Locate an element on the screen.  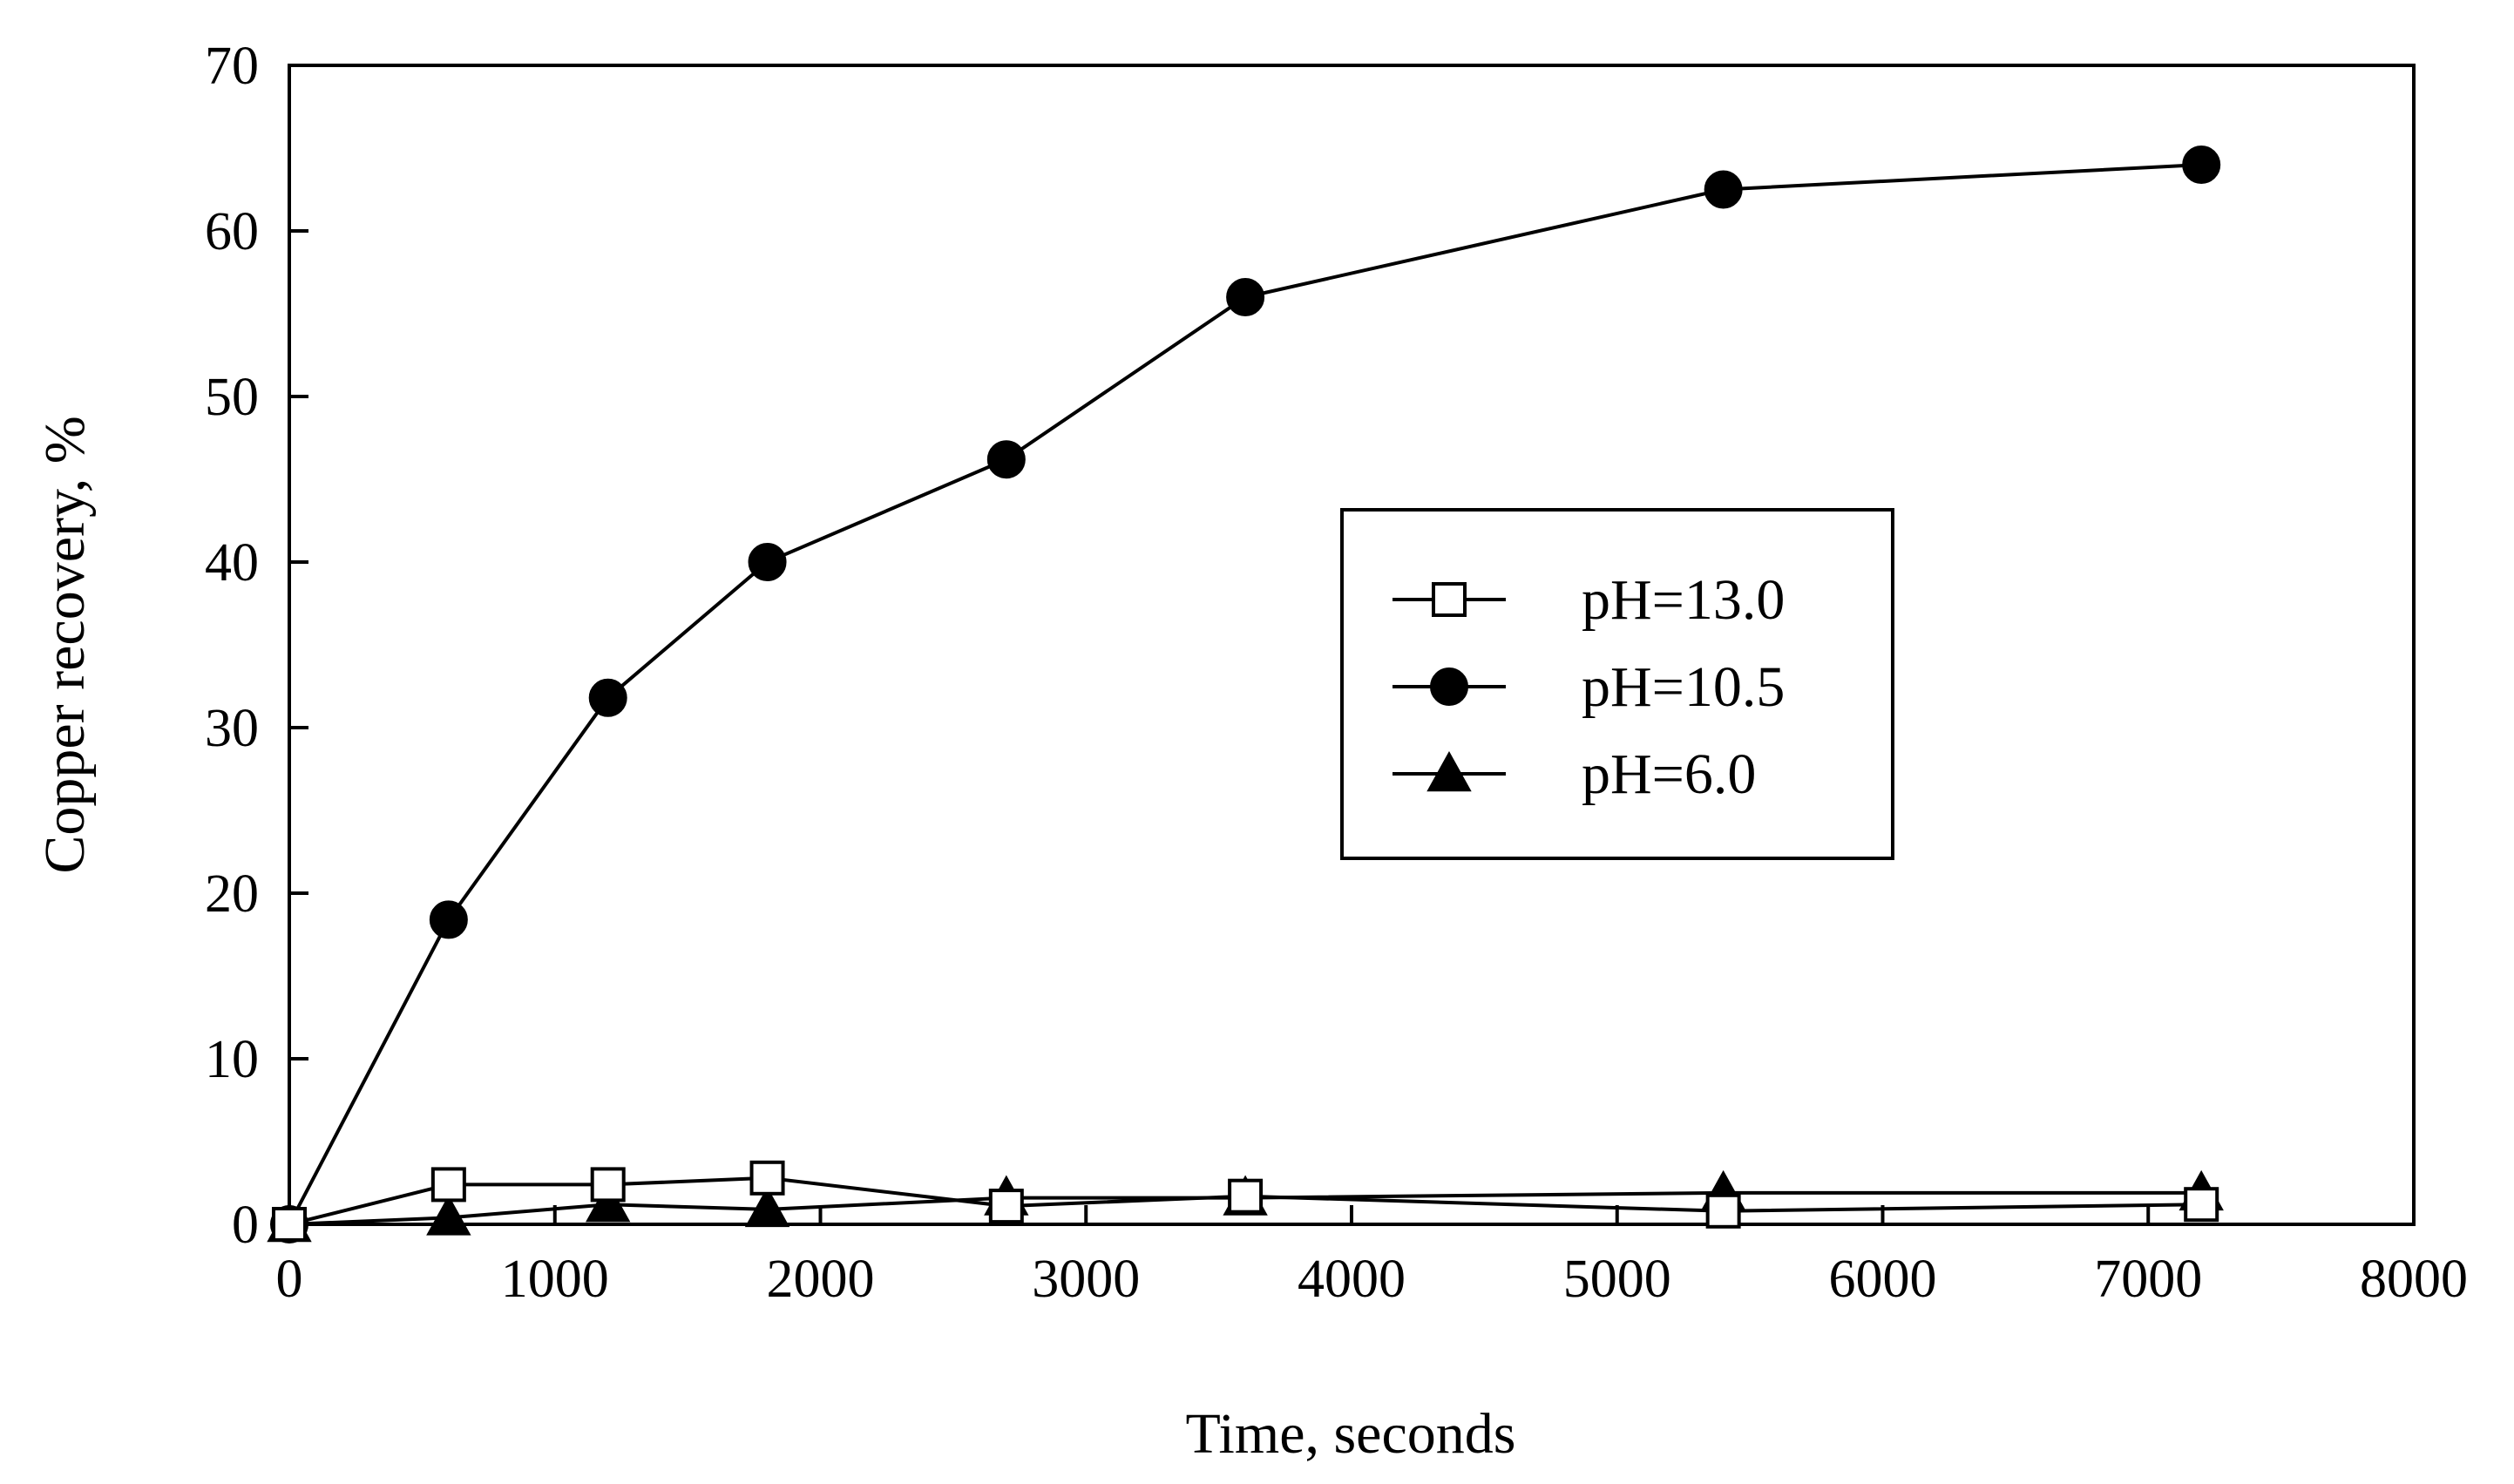
x-tick-label: 8000 is located at coordinates (2414, 1279).